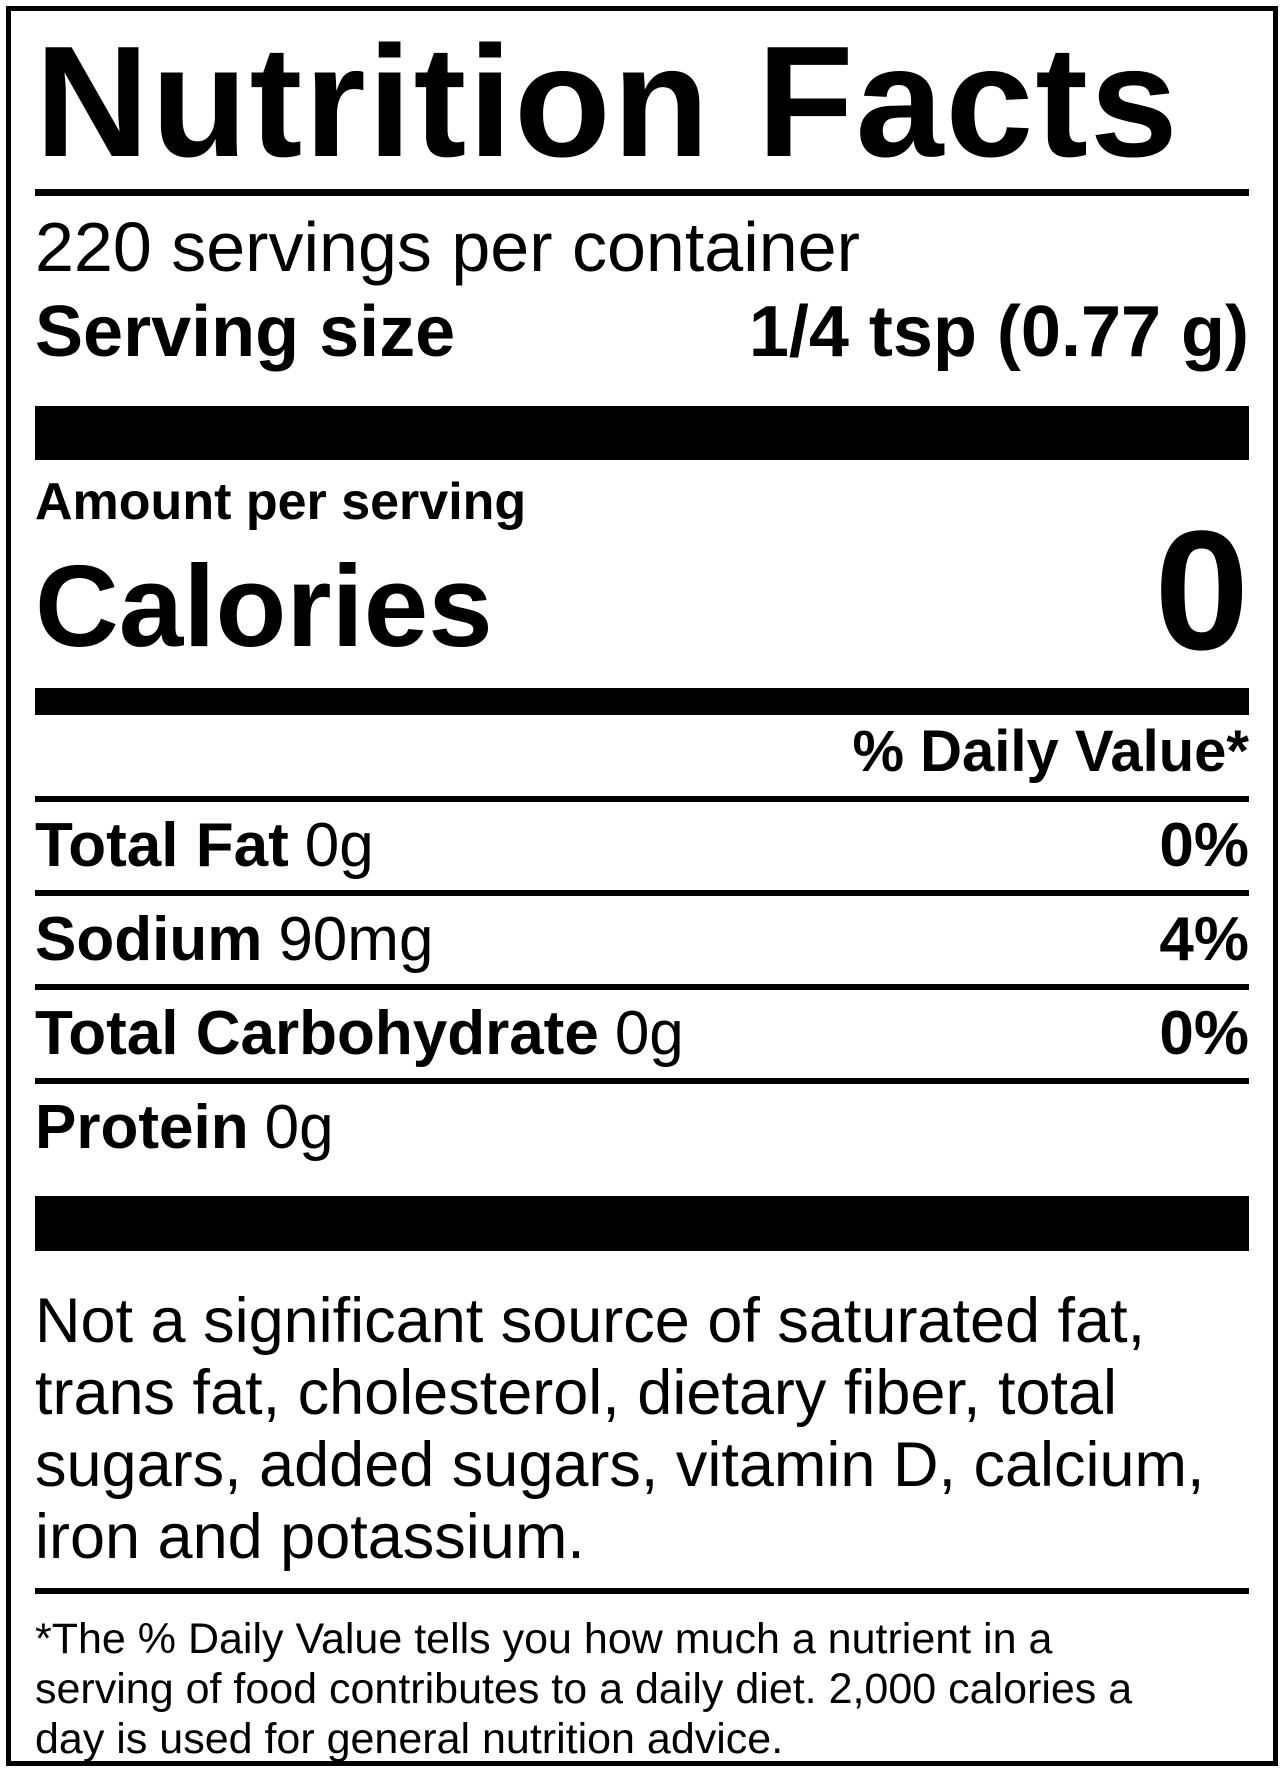 Image resolution: width=1284 pixels, height=1772 pixels. What do you see at coordinates (642, 433) in the screenshot?
I see `thick-separator-top` at bounding box center [642, 433].